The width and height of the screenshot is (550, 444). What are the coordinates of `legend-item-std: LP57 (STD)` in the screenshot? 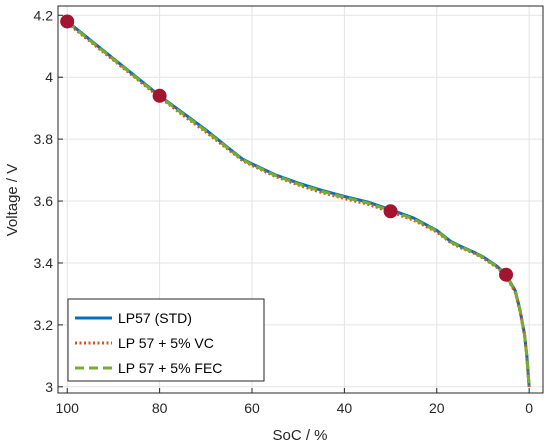 It's located at (133, 318).